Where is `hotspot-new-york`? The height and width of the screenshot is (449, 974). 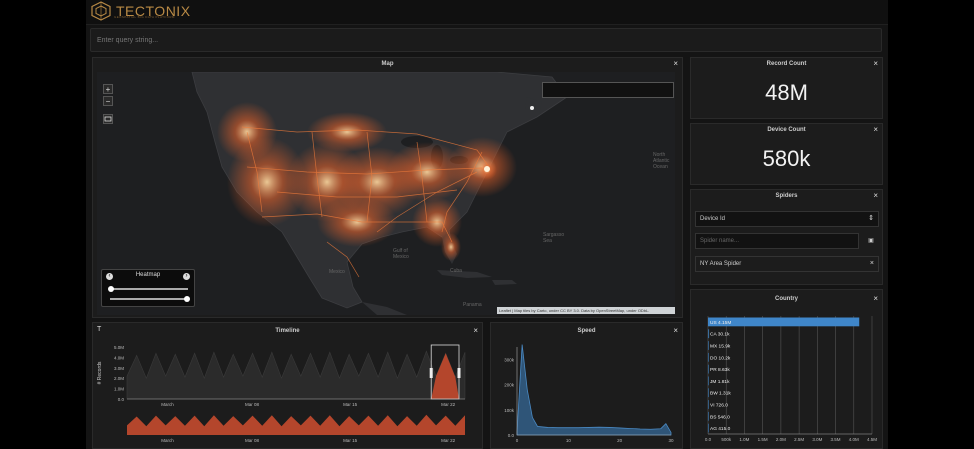 hotspot-new-york is located at coordinates (487, 169).